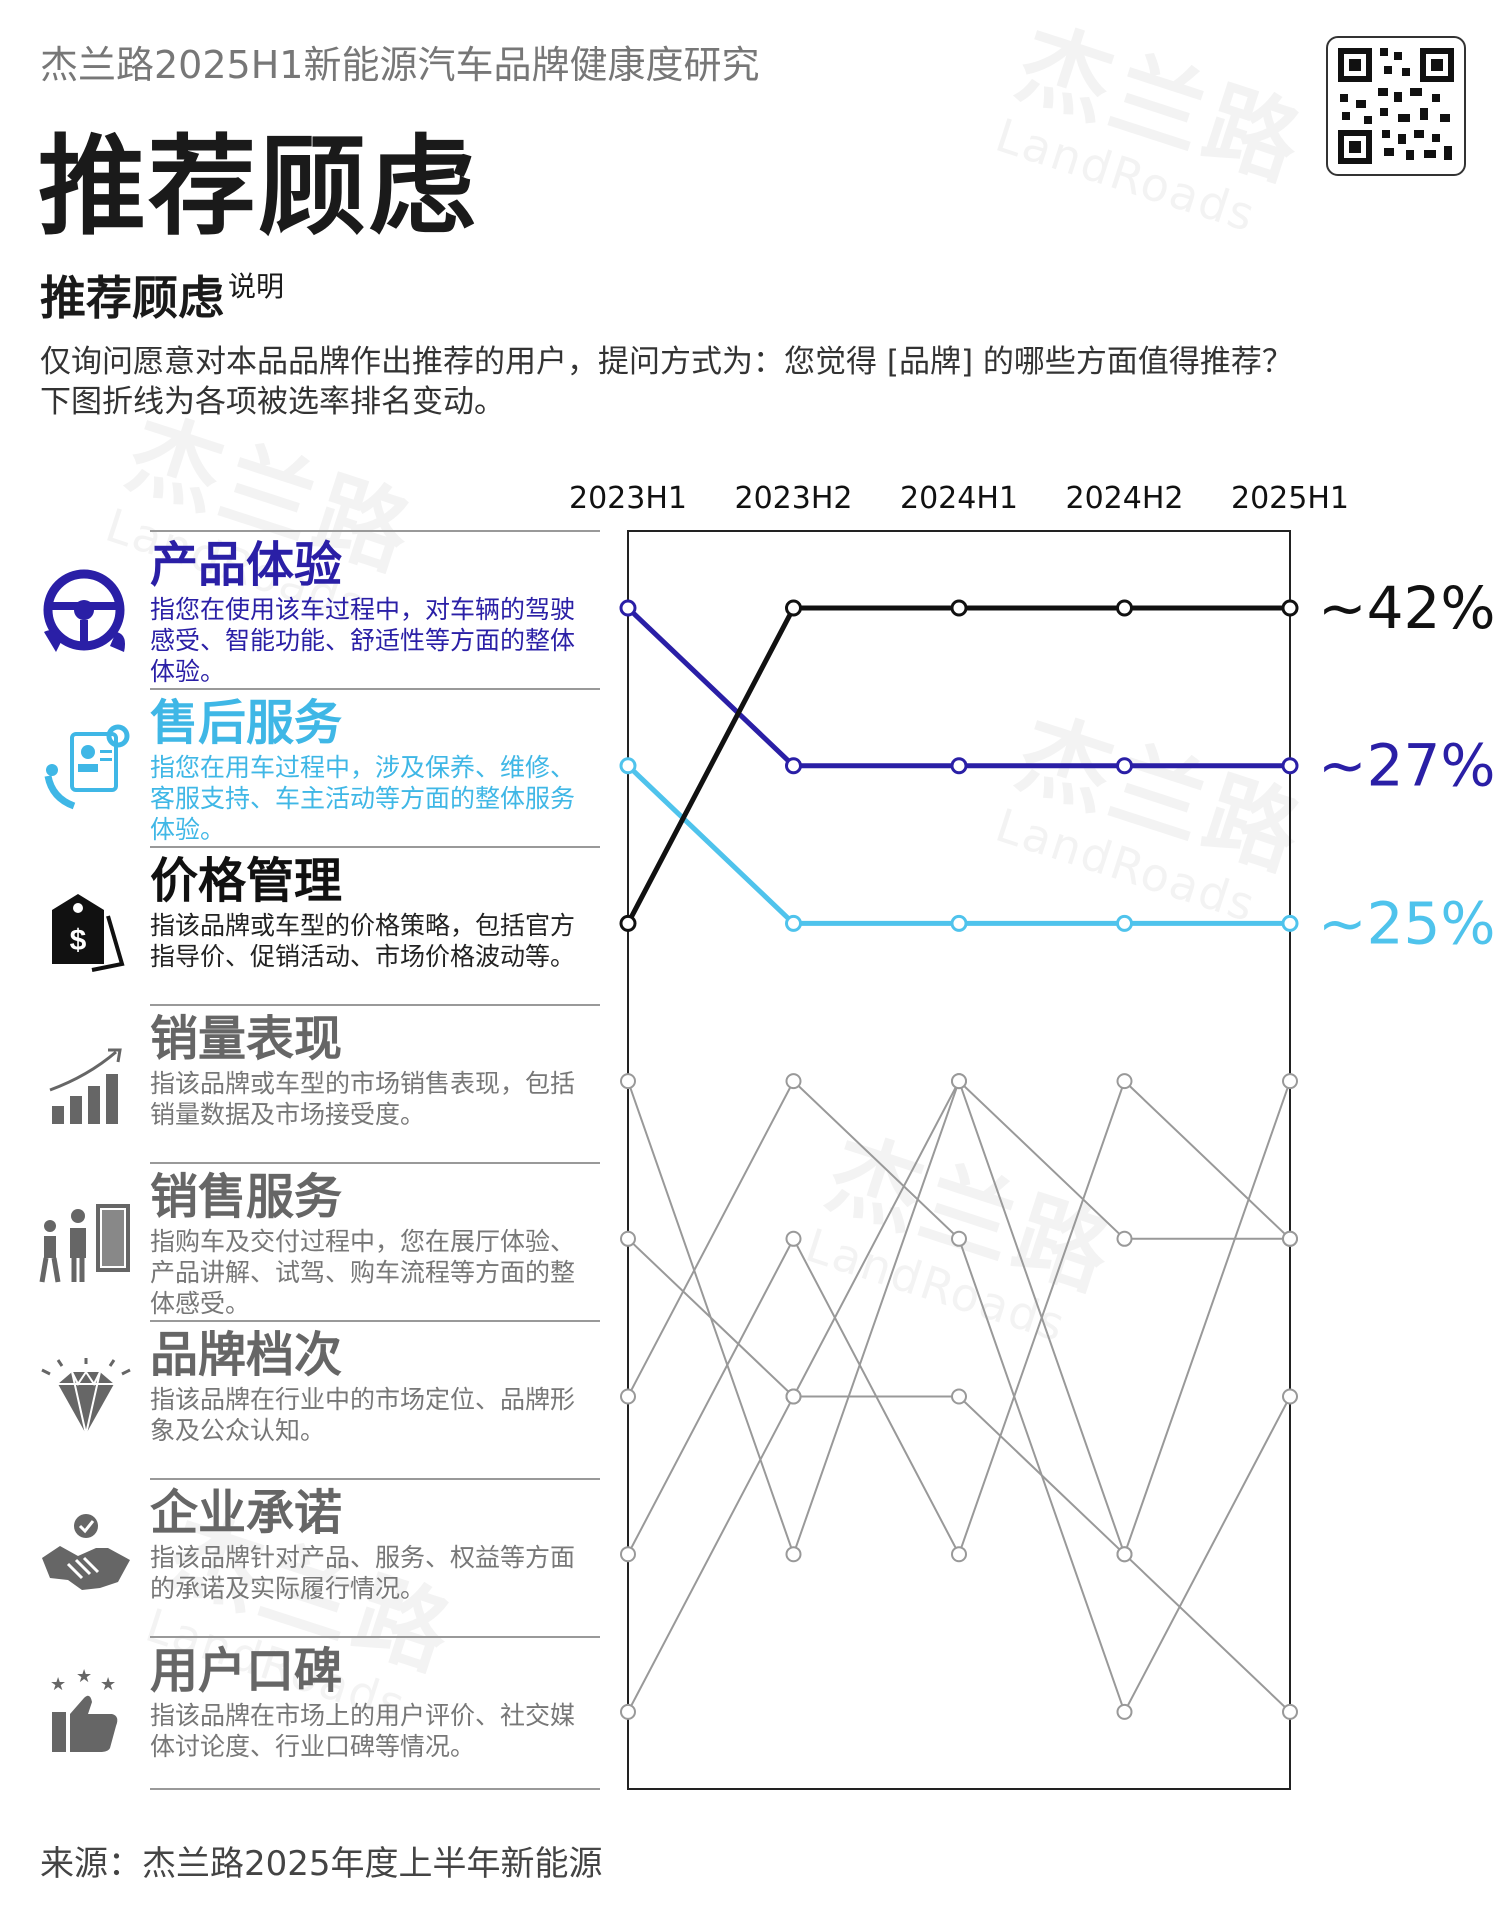  I want to click on handshake-icon, so click(86, 1556).